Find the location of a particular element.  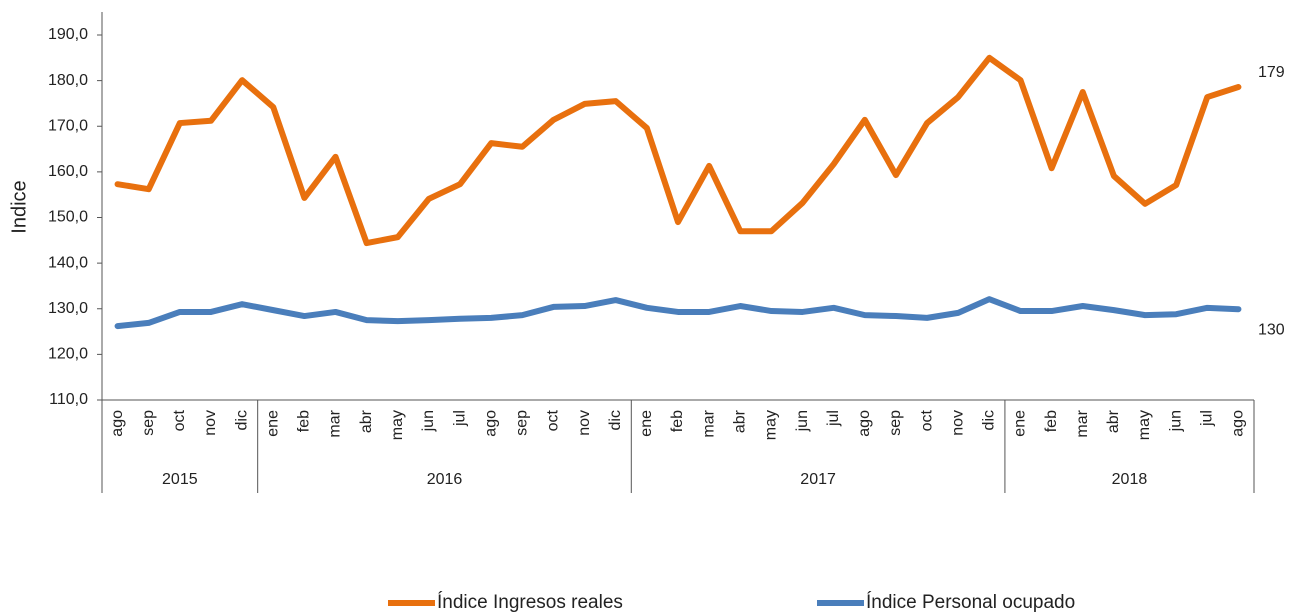

legend-label: Índice Ingresos reales is located at coordinates (530, 602).